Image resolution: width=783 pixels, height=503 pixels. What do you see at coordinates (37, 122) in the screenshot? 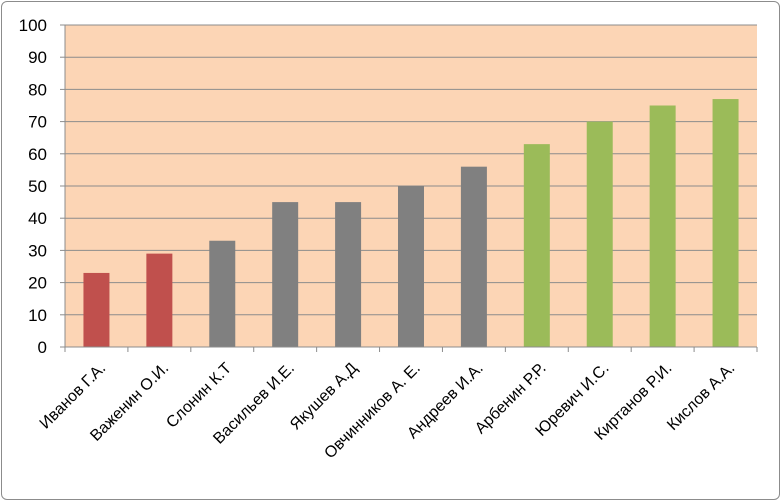
I see `y-tick-label: 70` at bounding box center [37, 122].